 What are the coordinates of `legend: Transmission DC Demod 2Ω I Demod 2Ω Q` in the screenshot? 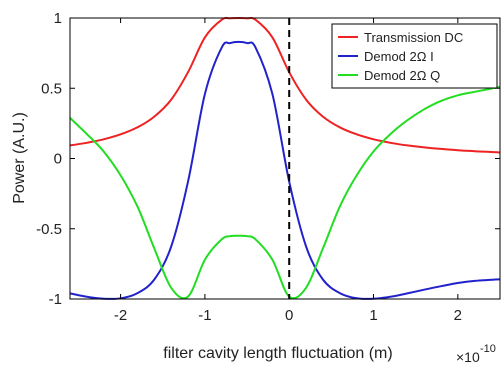 It's located at (414, 56).